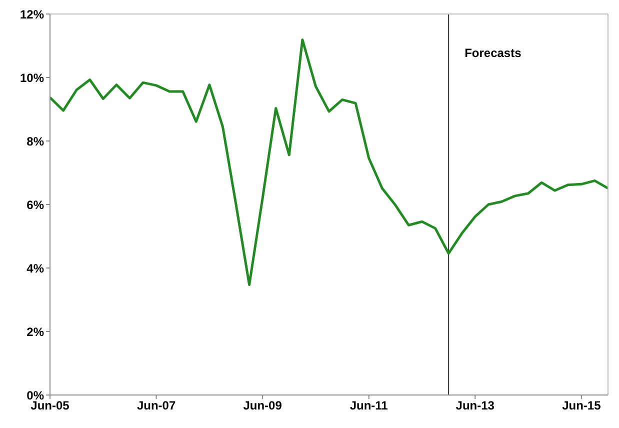 The height and width of the screenshot is (428, 619). What do you see at coordinates (35, 205) in the screenshot?
I see `y-tick-label: 6%` at bounding box center [35, 205].